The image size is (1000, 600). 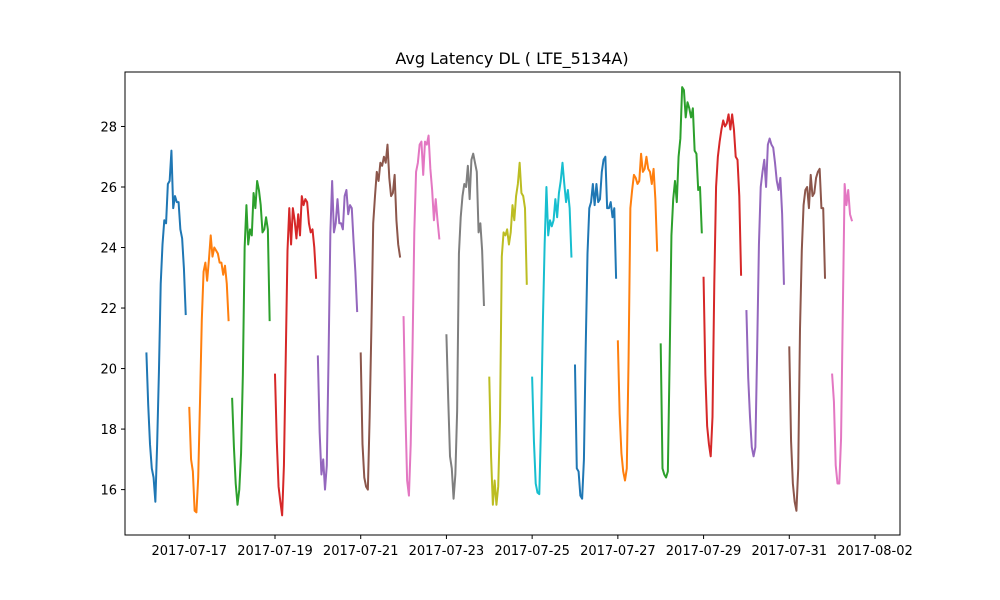 What do you see at coordinates (108, 491) in the screenshot?
I see `y-tick-label: 16` at bounding box center [108, 491].